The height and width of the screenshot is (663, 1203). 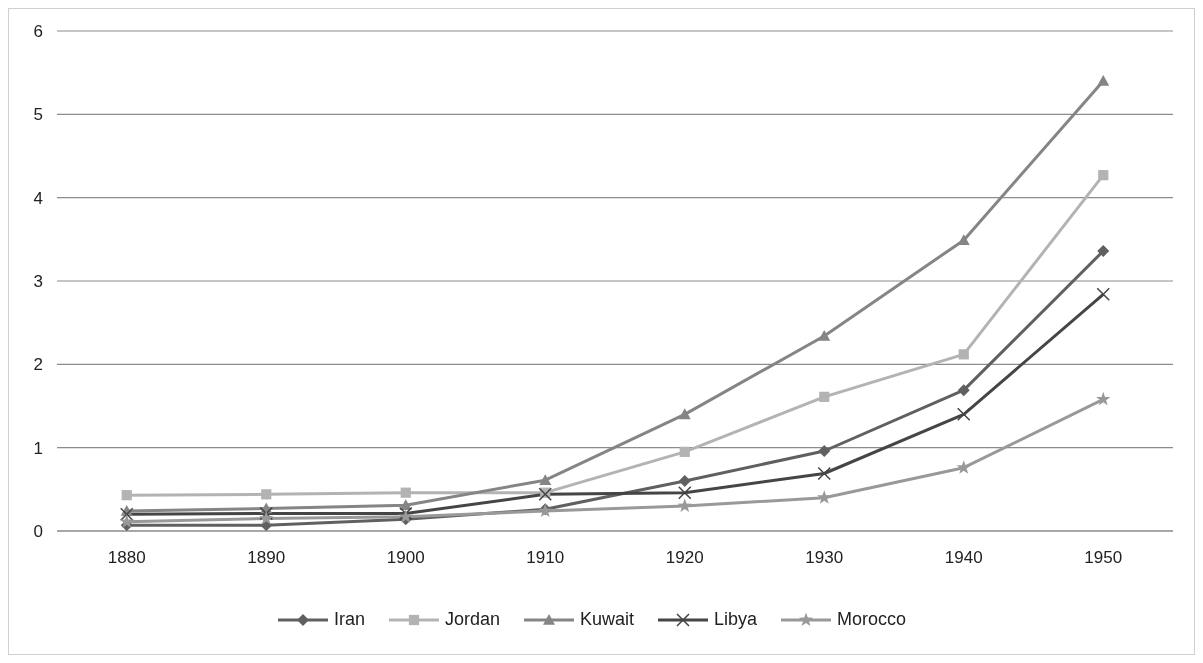 What do you see at coordinates (38, 282) in the screenshot?
I see `y-tick-label: 3` at bounding box center [38, 282].